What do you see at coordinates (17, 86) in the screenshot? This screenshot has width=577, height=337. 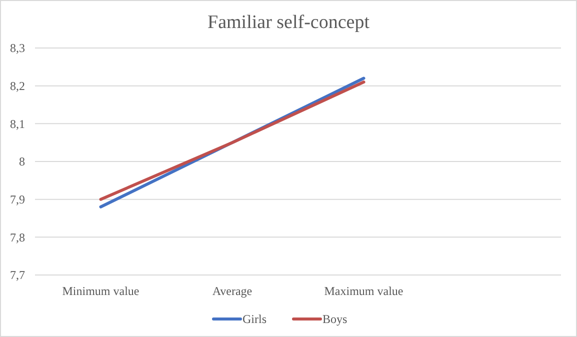 I see `y-tick-label: 8,2` at bounding box center [17, 86].